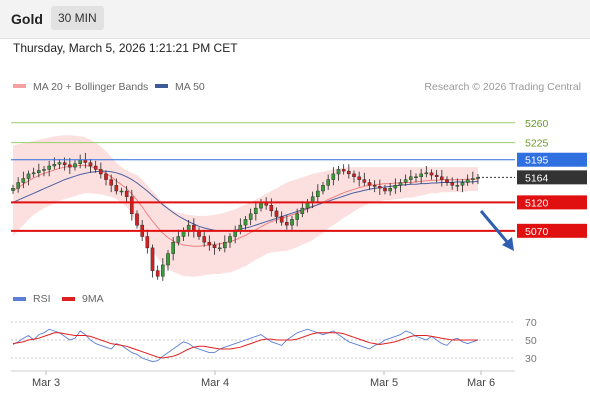 This screenshot has height=400, width=590. Describe the element at coordinates (125, 48) in the screenshot. I see `datetime-label: Thursday, March 5, 2026 1:21:21 PM CET` at that location.